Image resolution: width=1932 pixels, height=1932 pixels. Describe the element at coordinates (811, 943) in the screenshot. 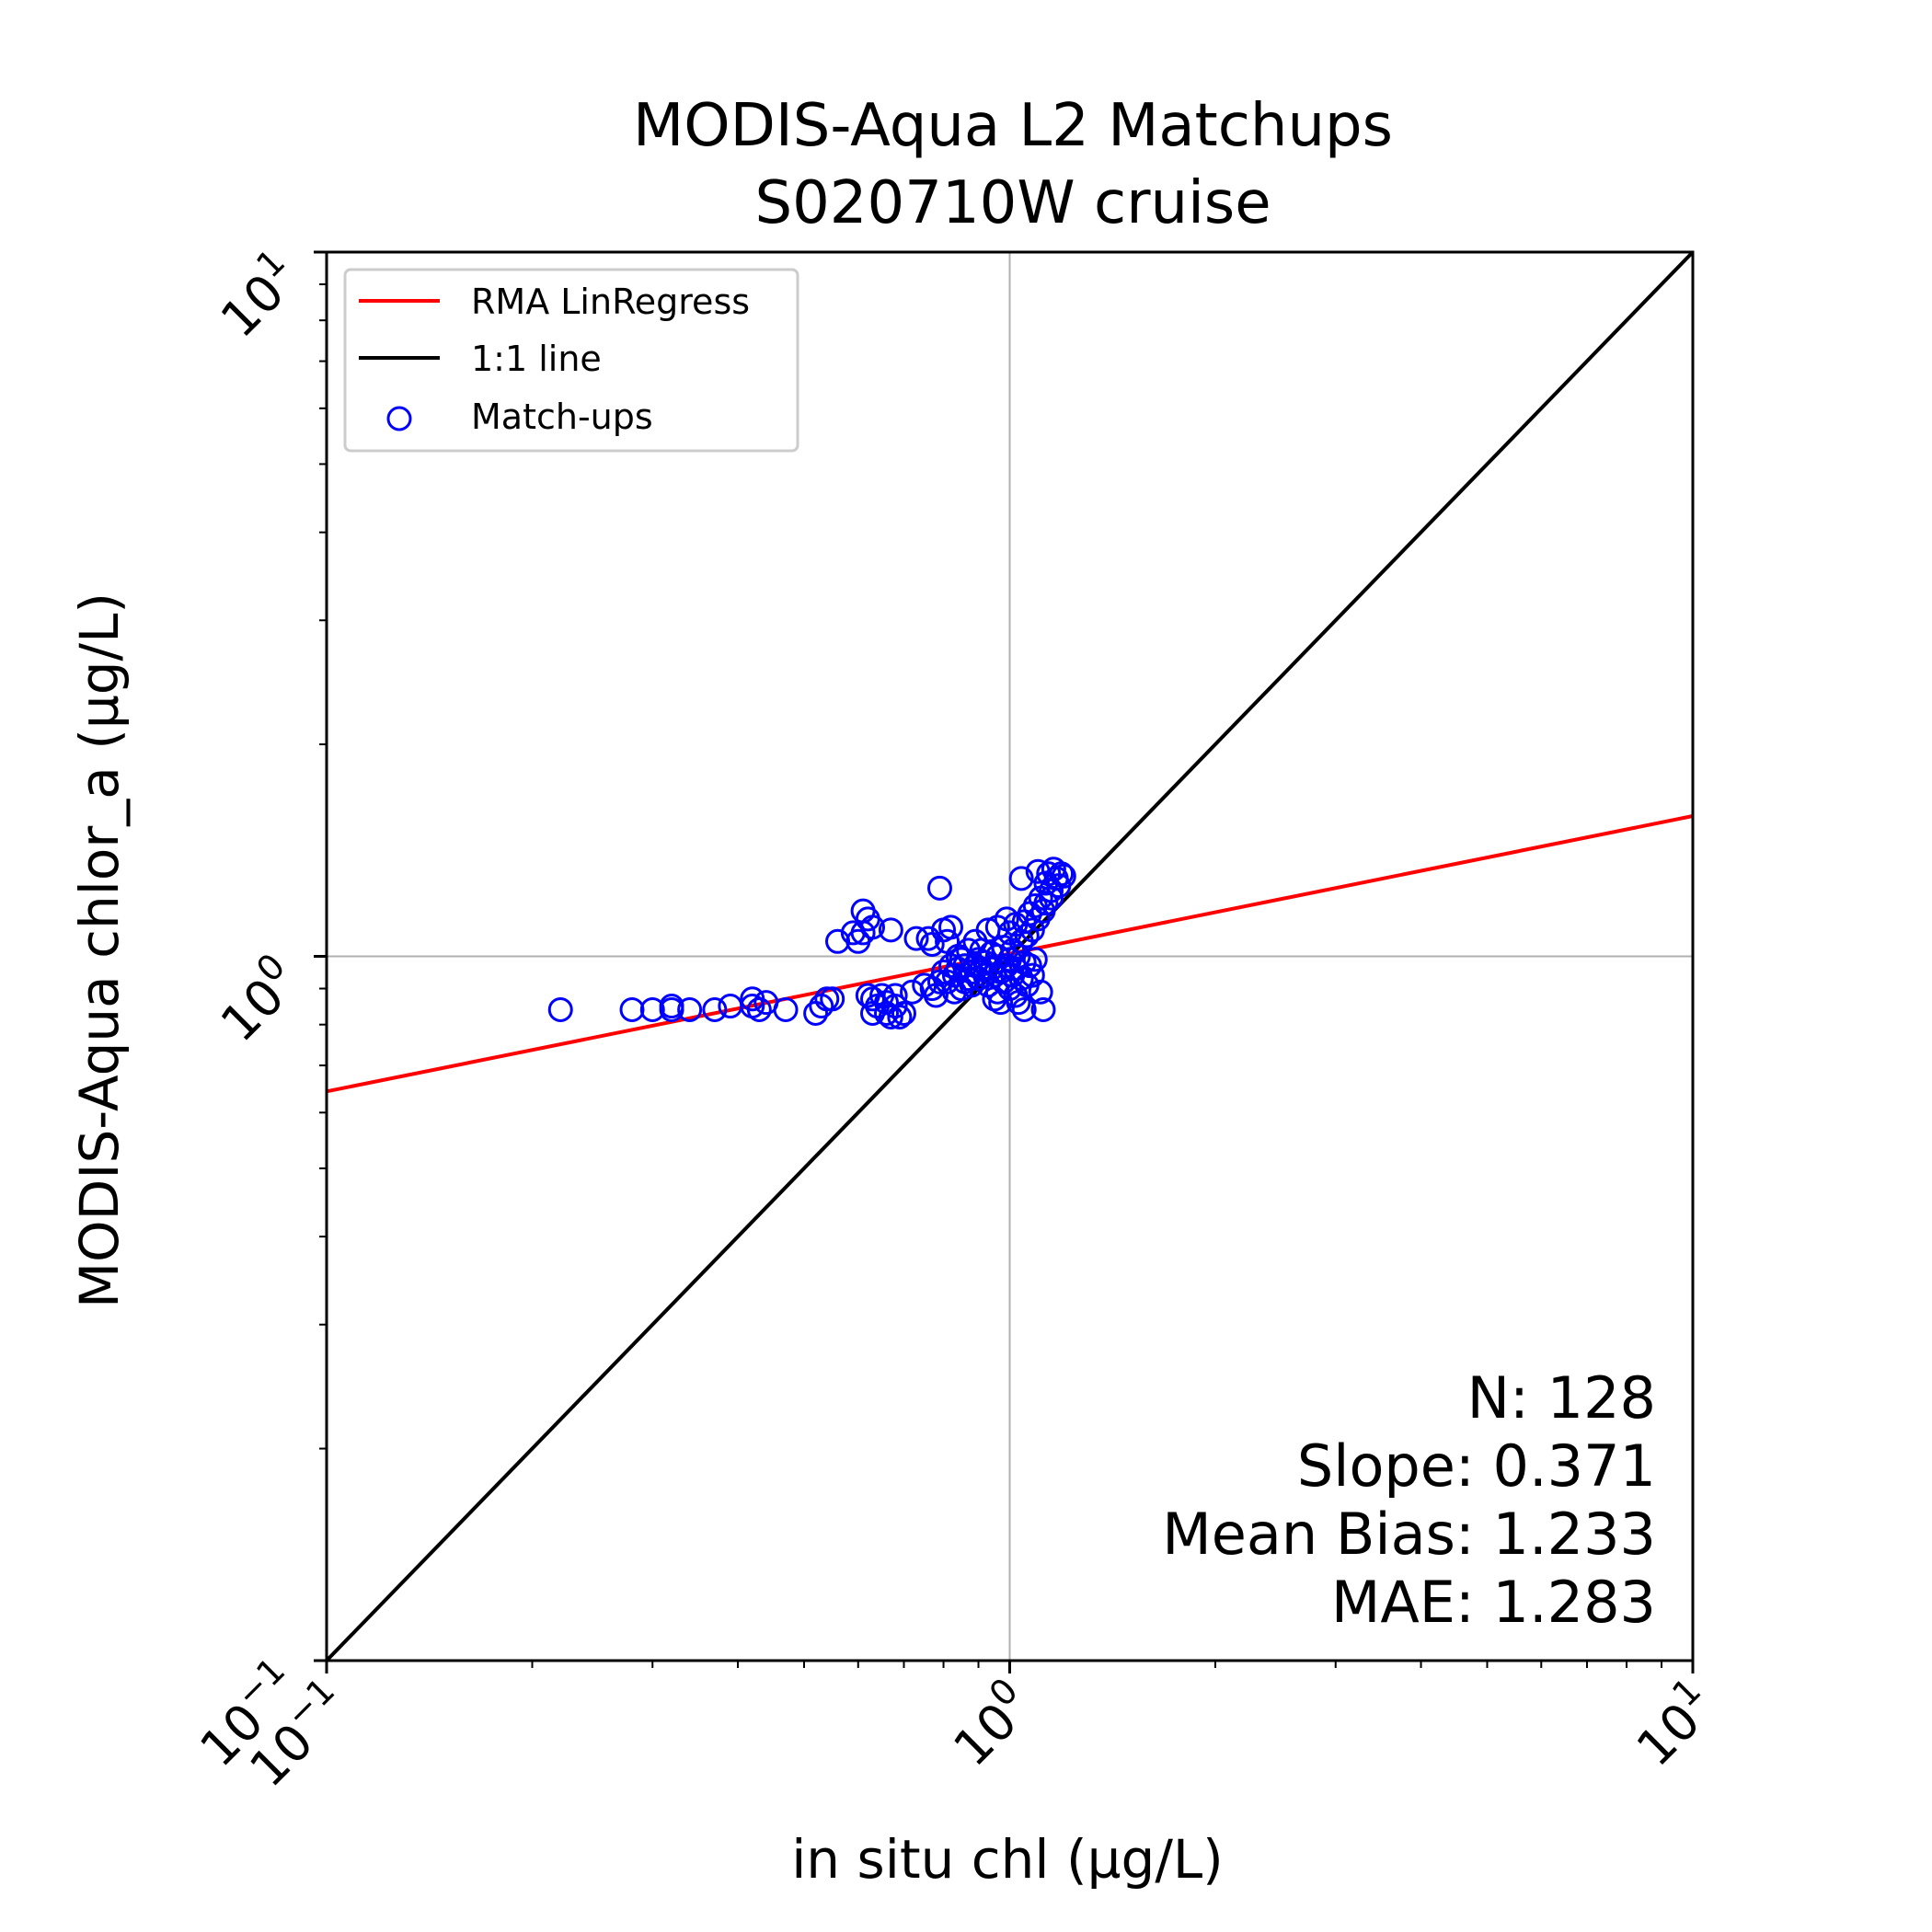

I see `match-up-points` at that location.